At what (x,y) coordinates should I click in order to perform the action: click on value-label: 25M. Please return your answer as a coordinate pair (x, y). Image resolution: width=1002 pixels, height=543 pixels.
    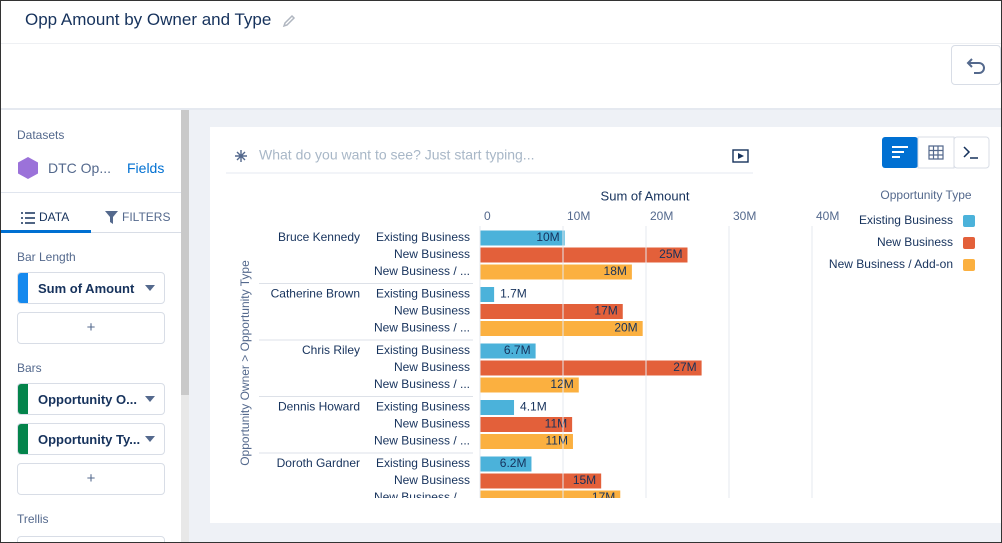
    Looking at the image, I should click on (670, 254).